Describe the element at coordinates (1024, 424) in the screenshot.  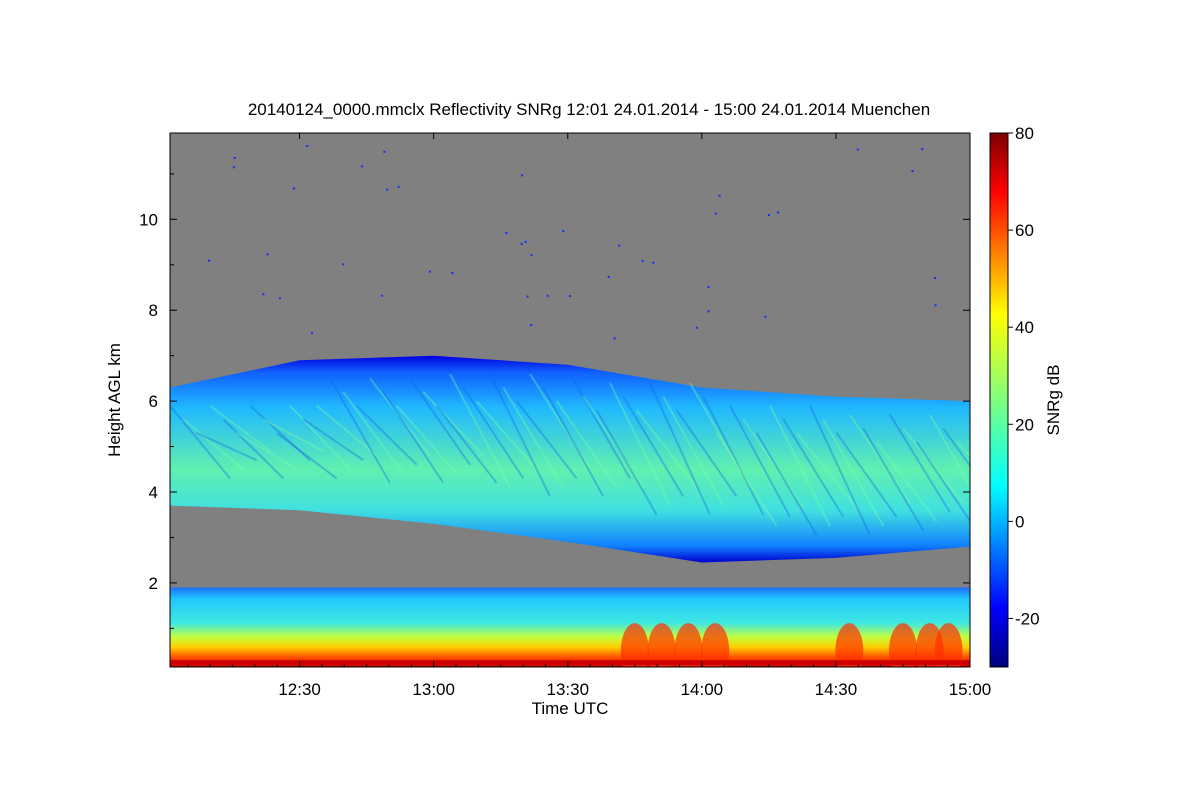
I see `colorbar-tick-label: 20` at that location.